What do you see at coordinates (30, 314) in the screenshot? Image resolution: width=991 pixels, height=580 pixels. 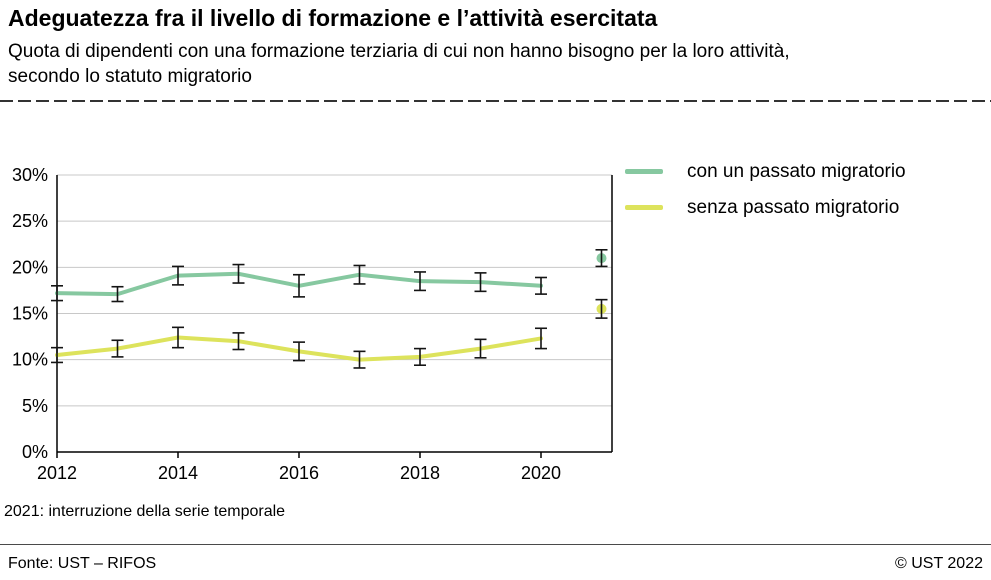 I see `svg-text: 15%` at bounding box center [30, 314].